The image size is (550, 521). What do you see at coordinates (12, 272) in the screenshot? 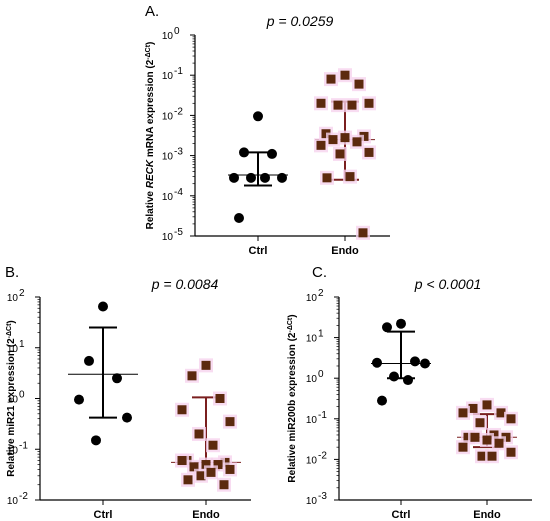
I see `panel-label: B.` at bounding box center [12, 272].